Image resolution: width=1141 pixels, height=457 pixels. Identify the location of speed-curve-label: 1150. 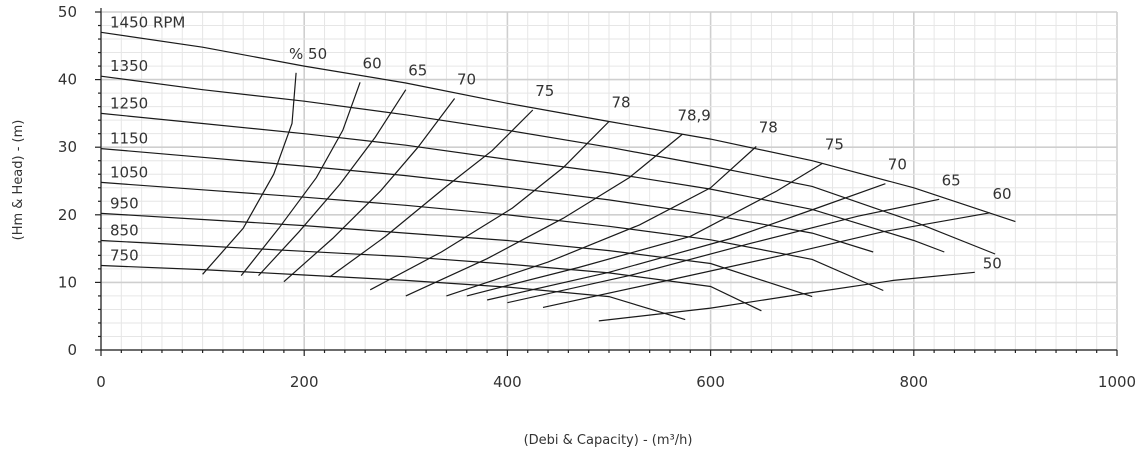
(129, 139).